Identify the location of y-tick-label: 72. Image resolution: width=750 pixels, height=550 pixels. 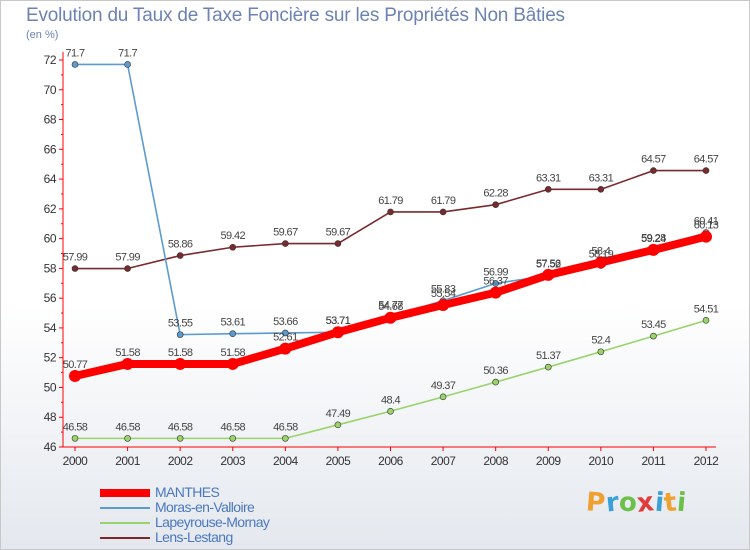
(50, 60).